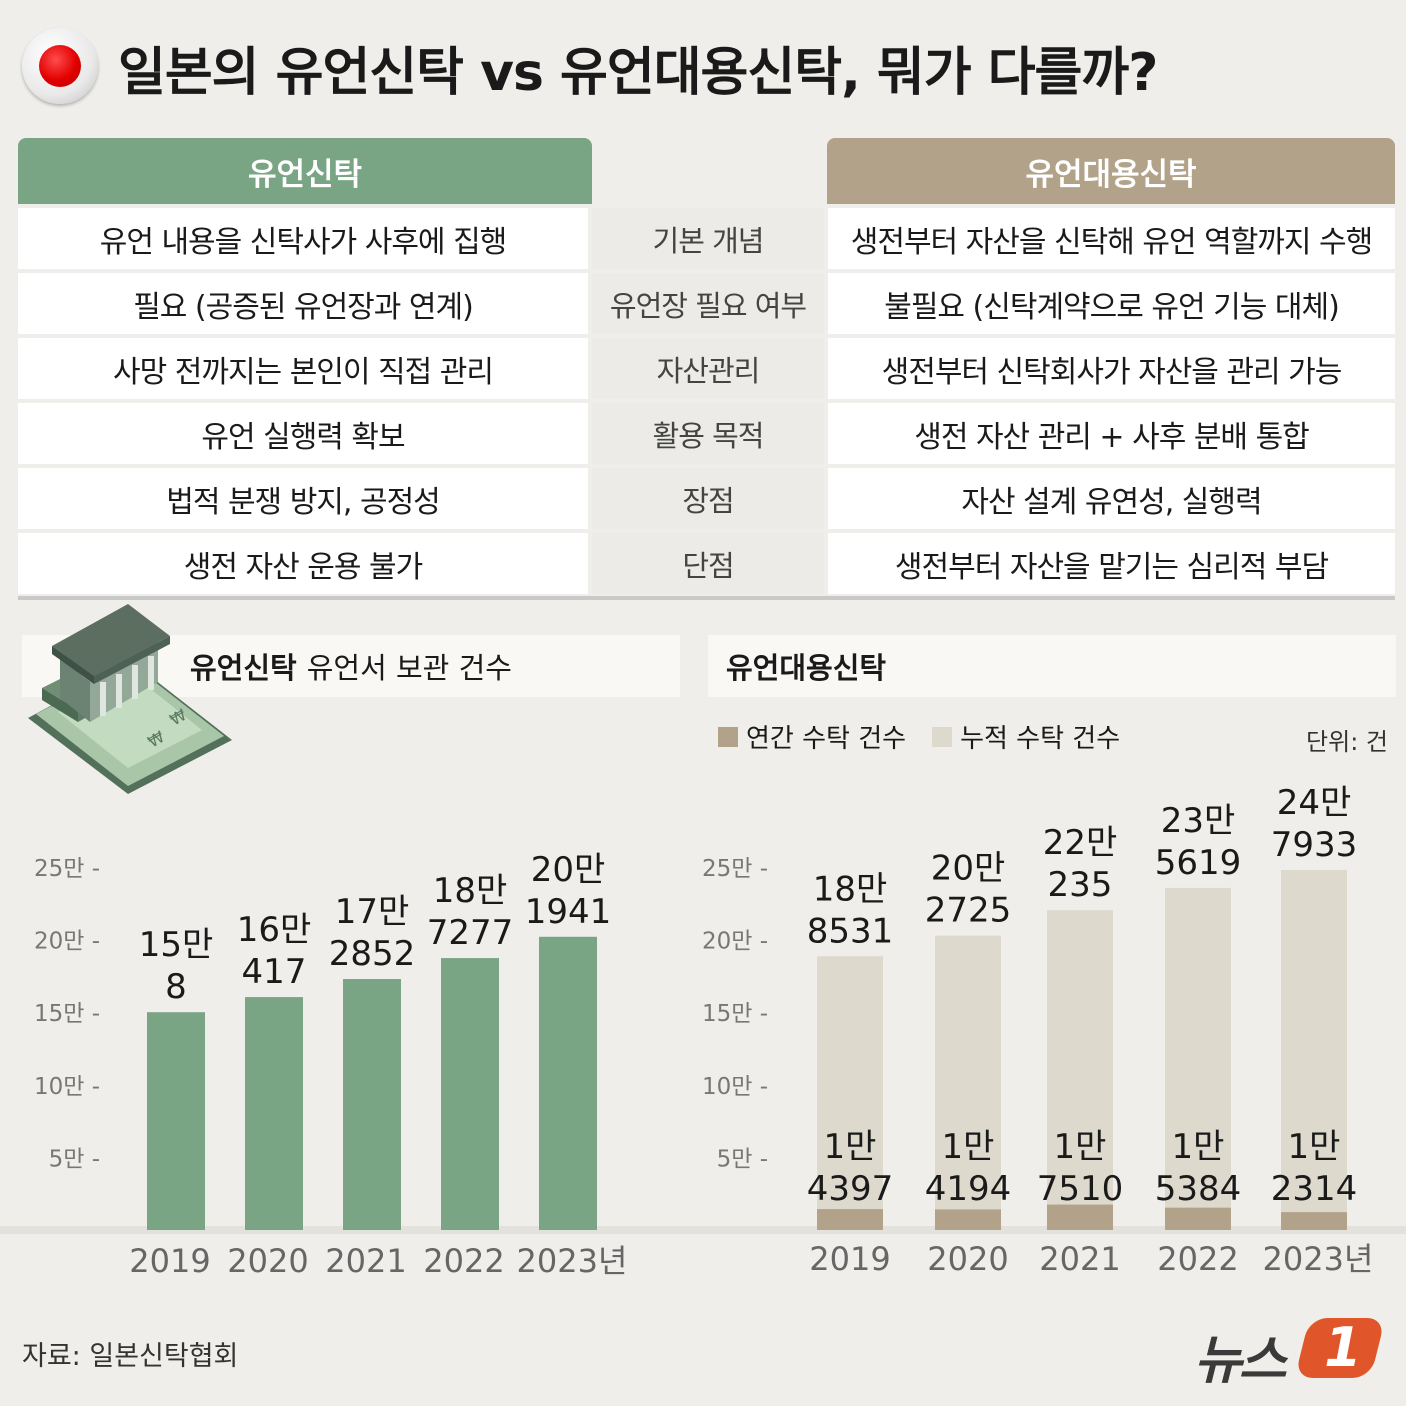 This screenshot has height=1406, width=1406. What do you see at coordinates (130, 1356) in the screenshot?
I see `source-note: 자료: 일본신탁협회` at bounding box center [130, 1356].